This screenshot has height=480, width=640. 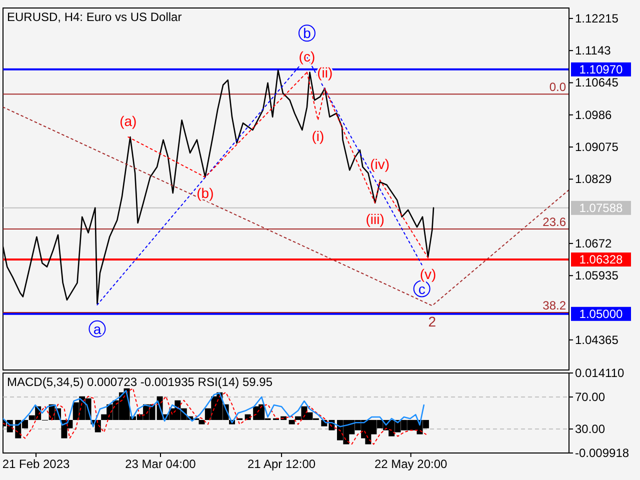 What do you see at coordinates (94, 17) in the screenshot?
I see `chart-title: EURUSD, H4: Euro vs US Dollar` at bounding box center [94, 17].